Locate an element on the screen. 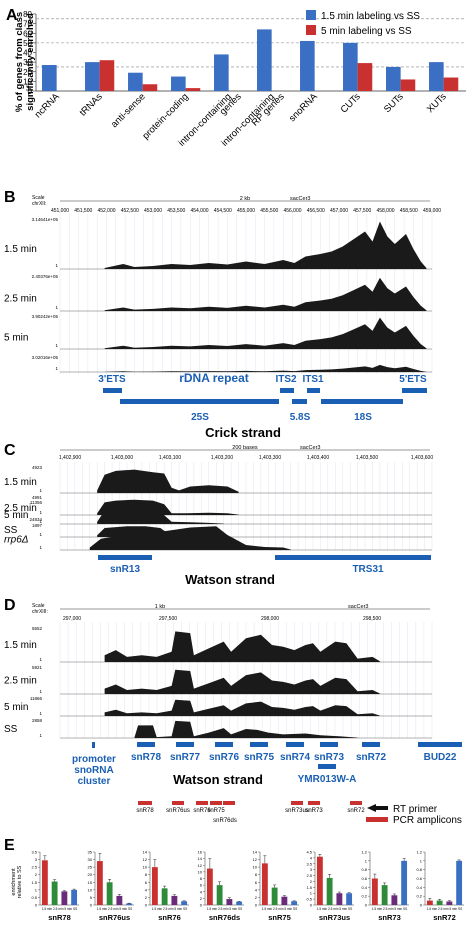  d-track-max: 5921 is located at coordinates (37, 667).